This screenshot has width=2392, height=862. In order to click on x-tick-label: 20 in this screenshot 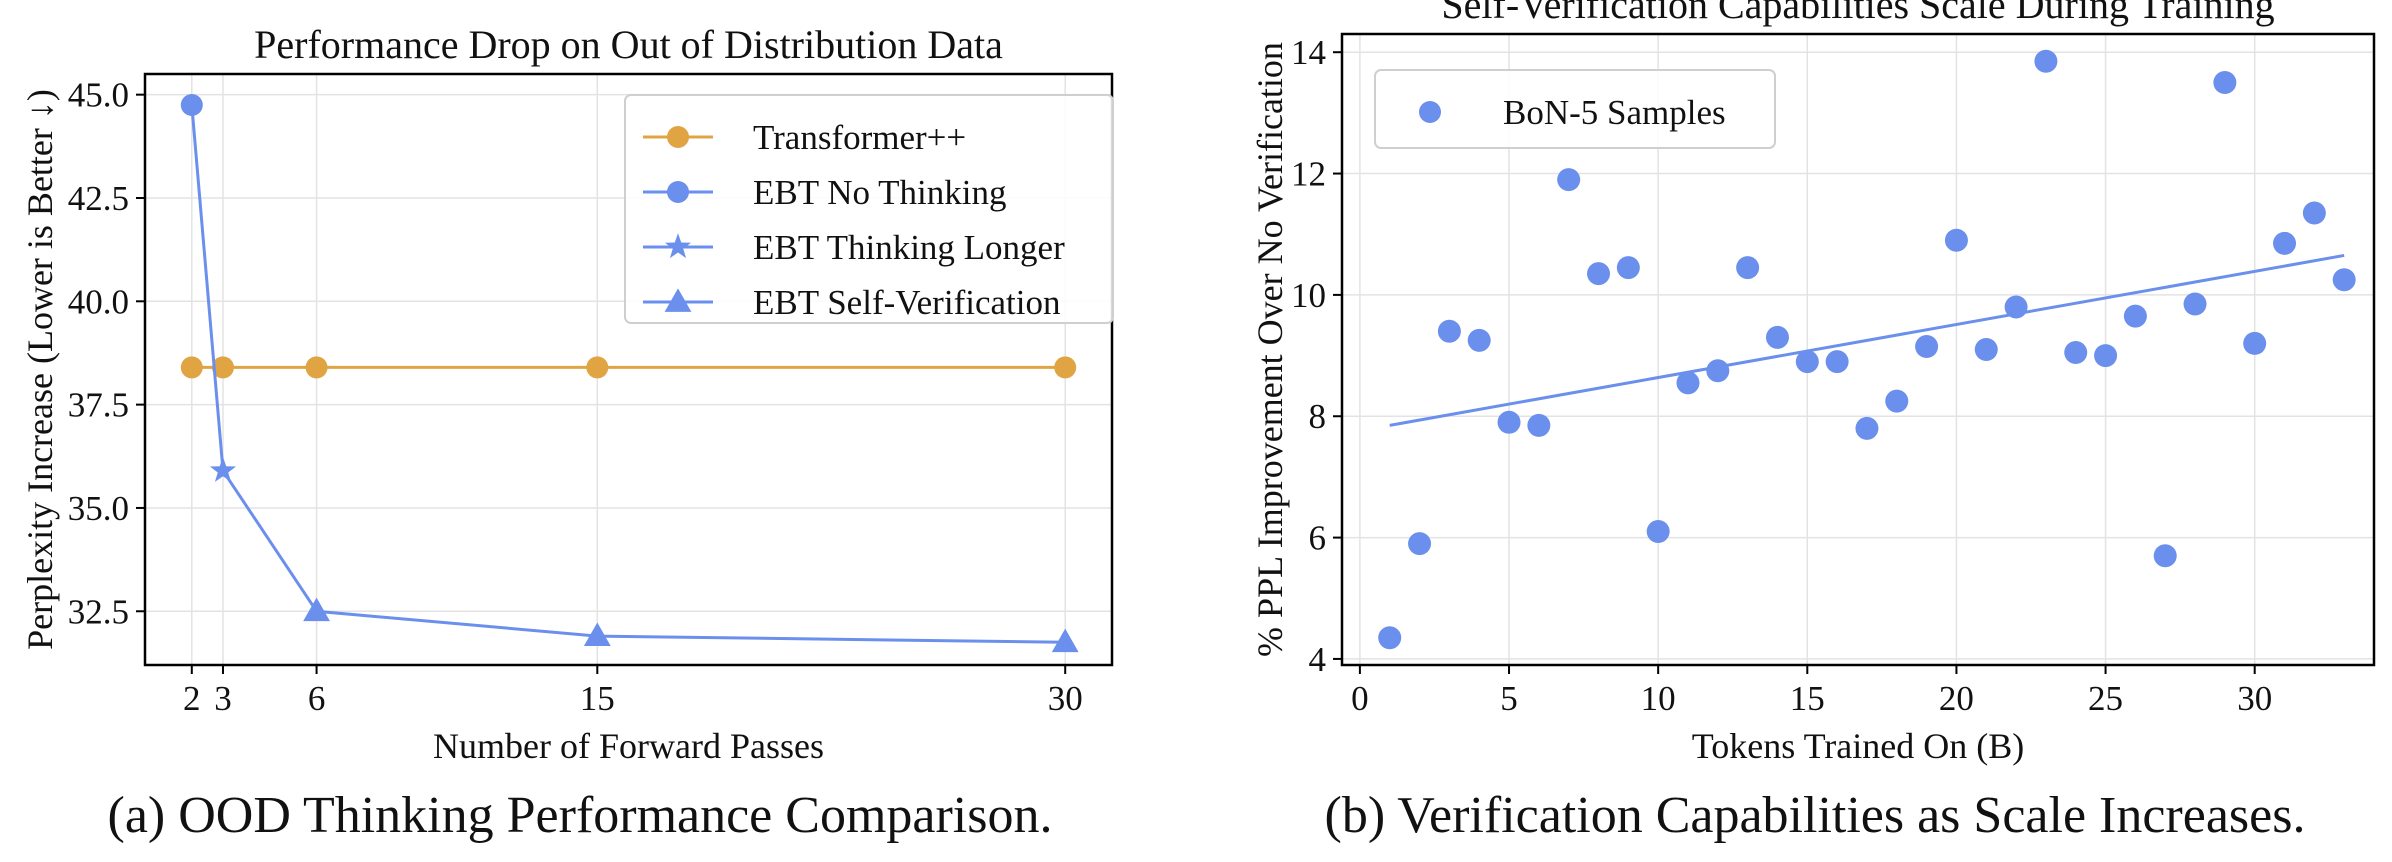, I will do `click(1956, 698)`.